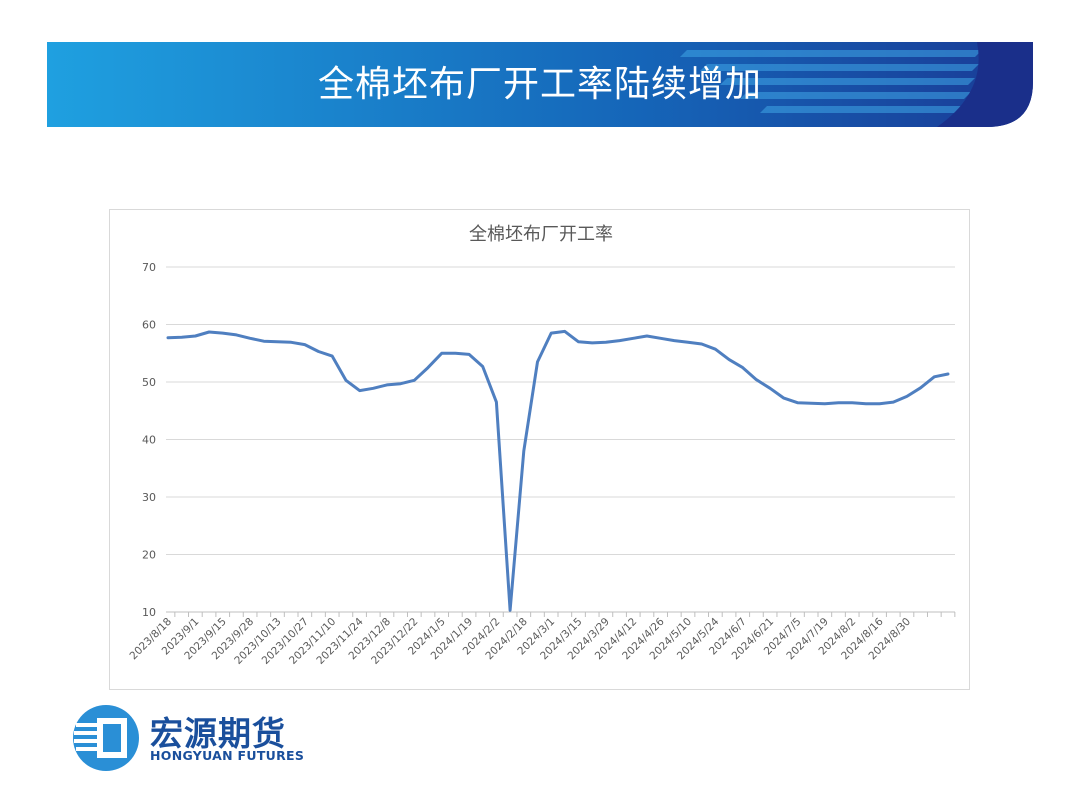  I want to click on y-axis-ticks: 10 20 30 40 50 60 70, so click(149, 440).